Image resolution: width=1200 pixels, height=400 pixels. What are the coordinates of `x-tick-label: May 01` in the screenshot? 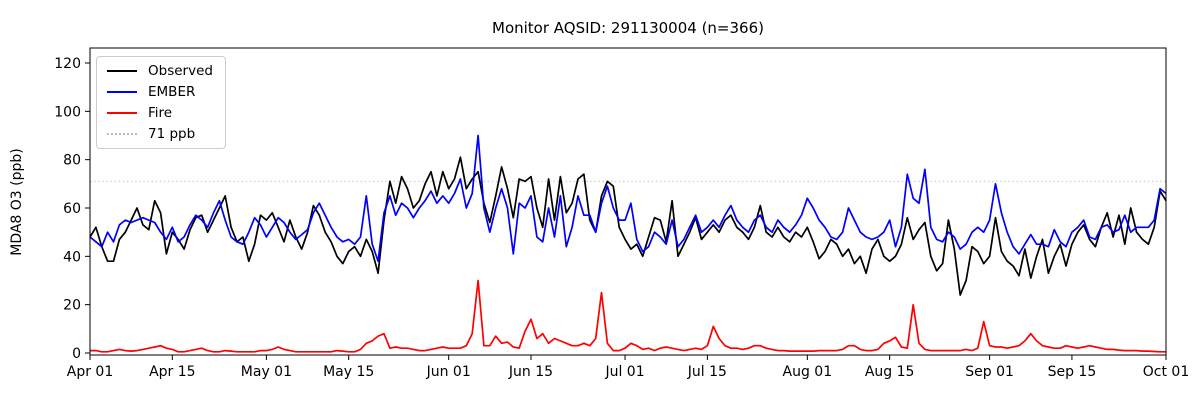 It's located at (266, 372).